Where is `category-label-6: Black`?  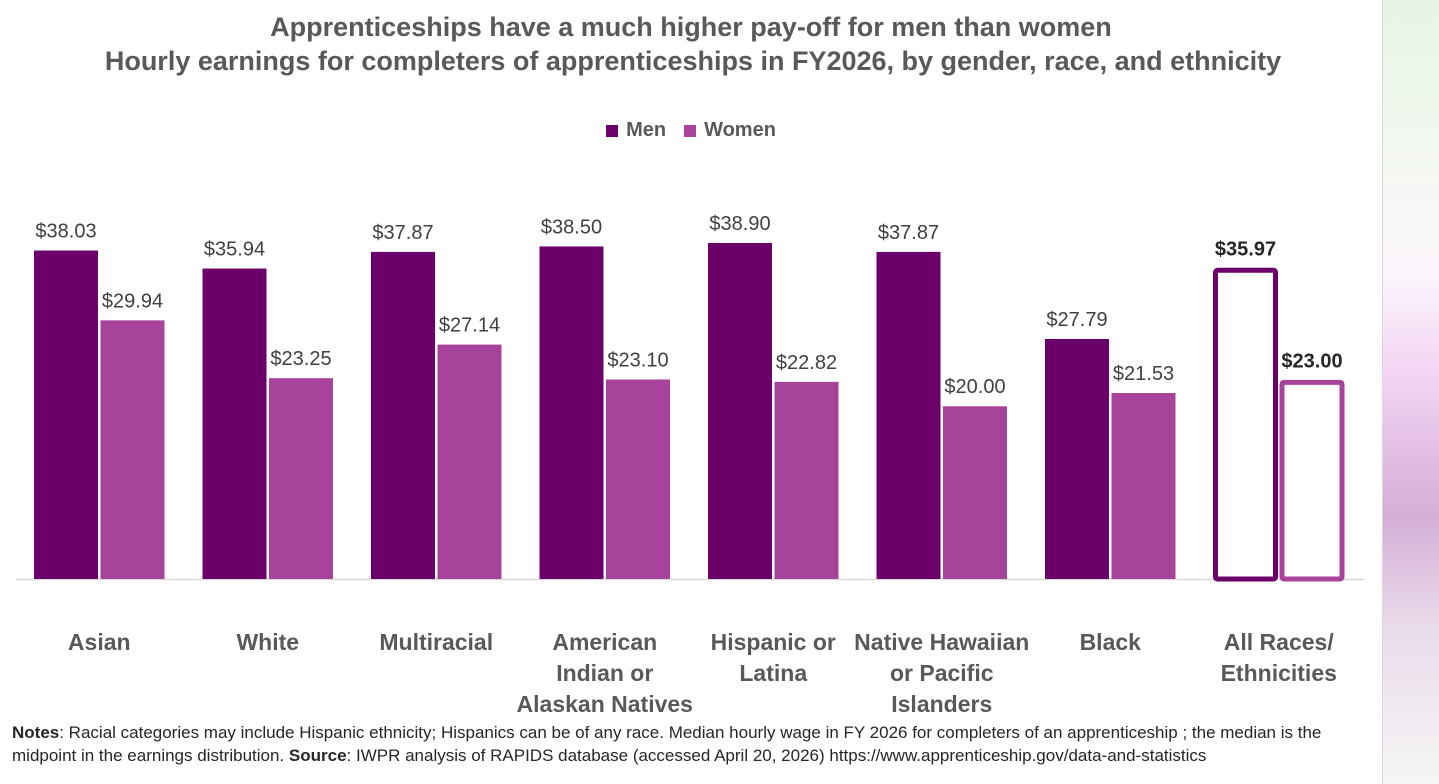 category-label-6: Black is located at coordinates (1111, 642).